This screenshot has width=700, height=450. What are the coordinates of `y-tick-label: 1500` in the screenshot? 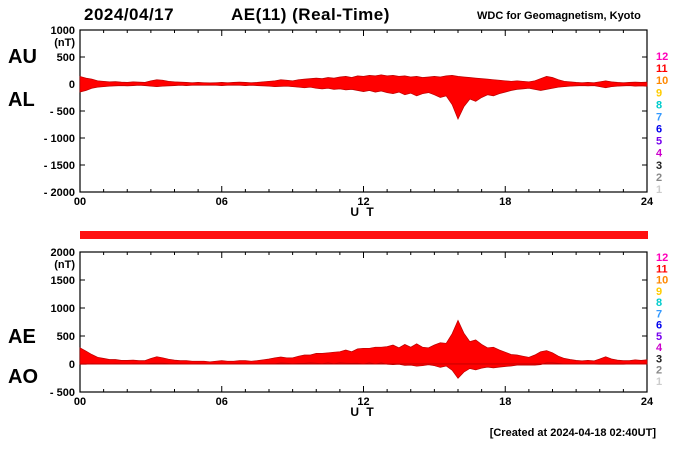 It's located at (63, 281).